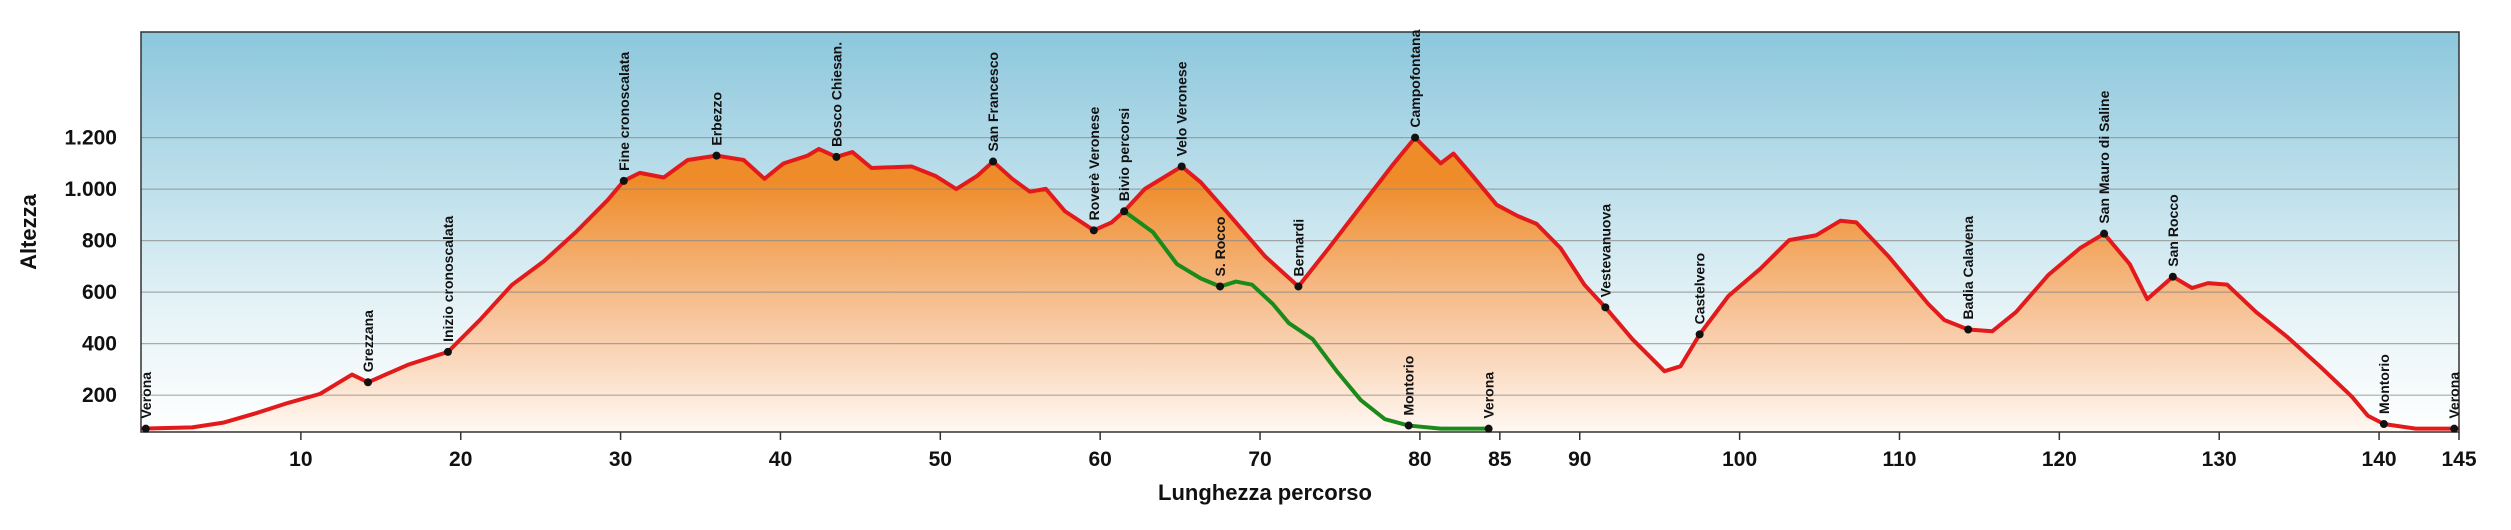 The width and height of the screenshot is (2511, 530). I want to click on waypoint-label: Erbezzo, so click(717, 119).